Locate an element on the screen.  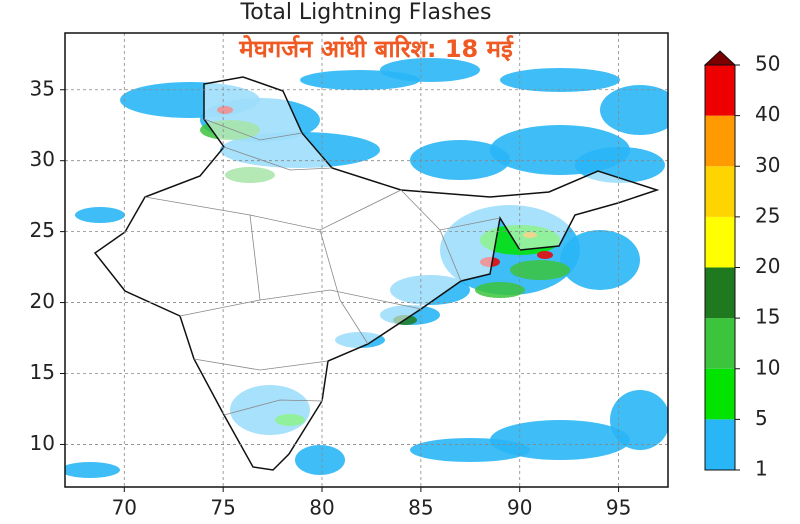
annotation: मेघगर्जन आंधी बारिश: 18 मई is located at coordinates (376, 49).